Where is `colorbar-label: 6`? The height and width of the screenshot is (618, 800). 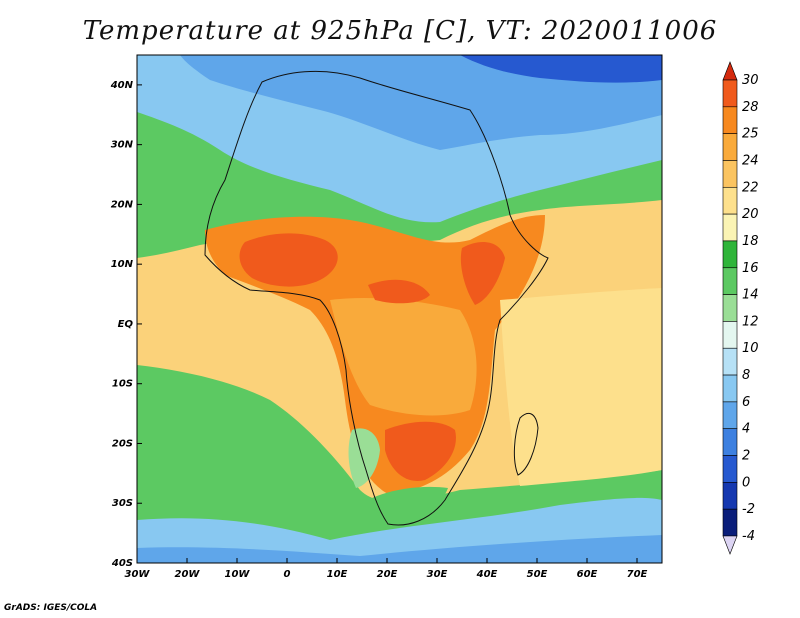
colorbar-label: 6 is located at coordinates (746, 402).